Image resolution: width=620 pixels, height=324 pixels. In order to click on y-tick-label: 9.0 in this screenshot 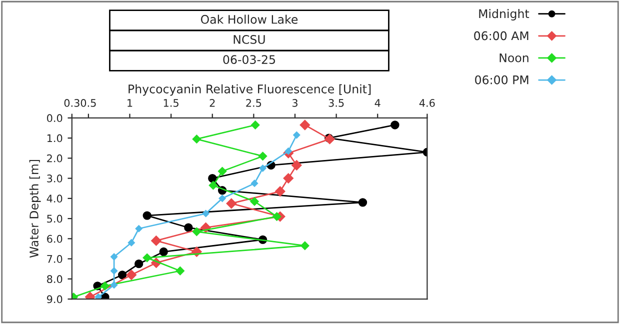, I will do `click(54, 299)`.